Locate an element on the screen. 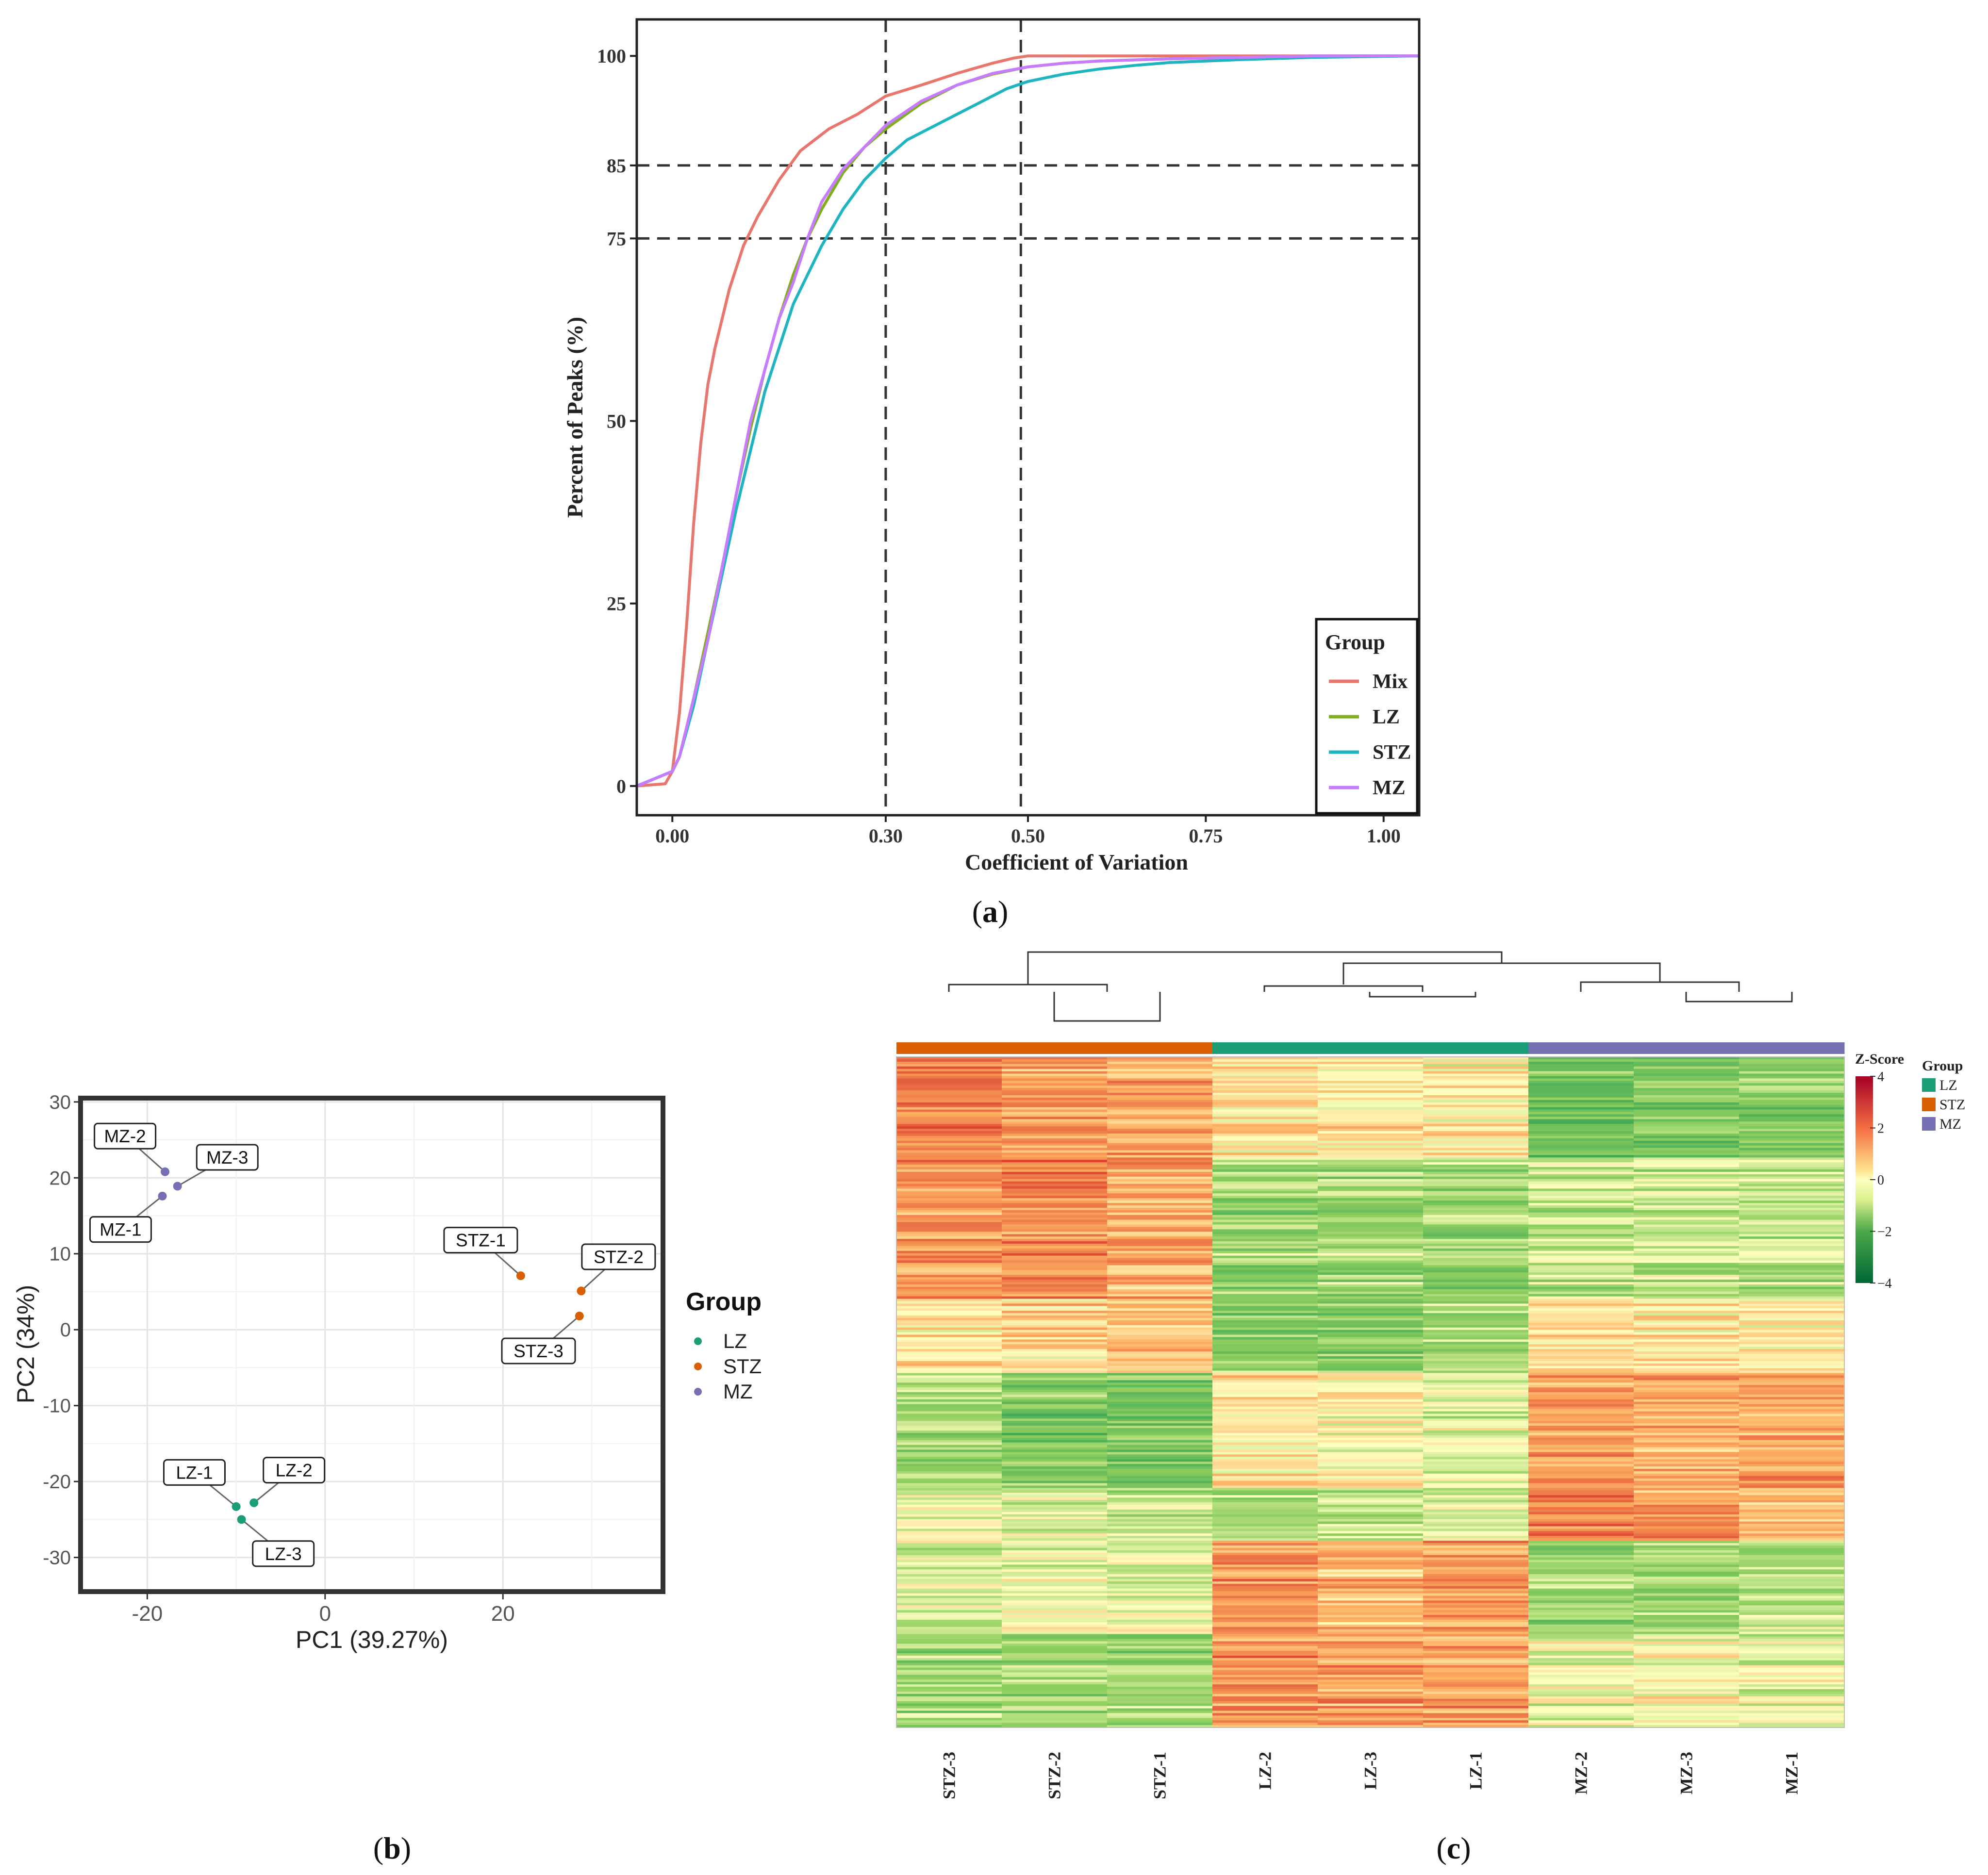 The width and height of the screenshot is (1988, 1875). cv-x-tick-label: 0.00 is located at coordinates (672, 836).